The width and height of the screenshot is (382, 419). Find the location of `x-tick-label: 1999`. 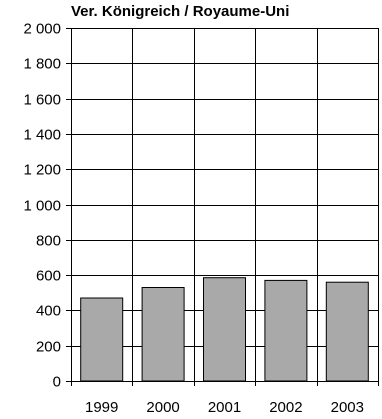

x-tick-label: 1999 is located at coordinates (101, 407).